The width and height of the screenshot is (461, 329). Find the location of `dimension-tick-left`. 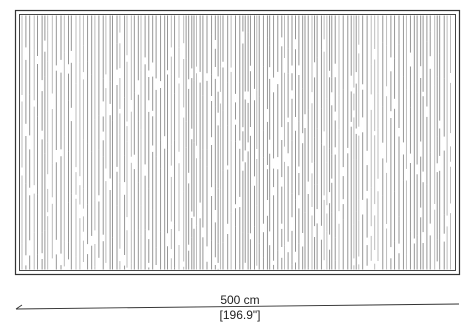

dimension-tick-left is located at coordinates (19, 307).